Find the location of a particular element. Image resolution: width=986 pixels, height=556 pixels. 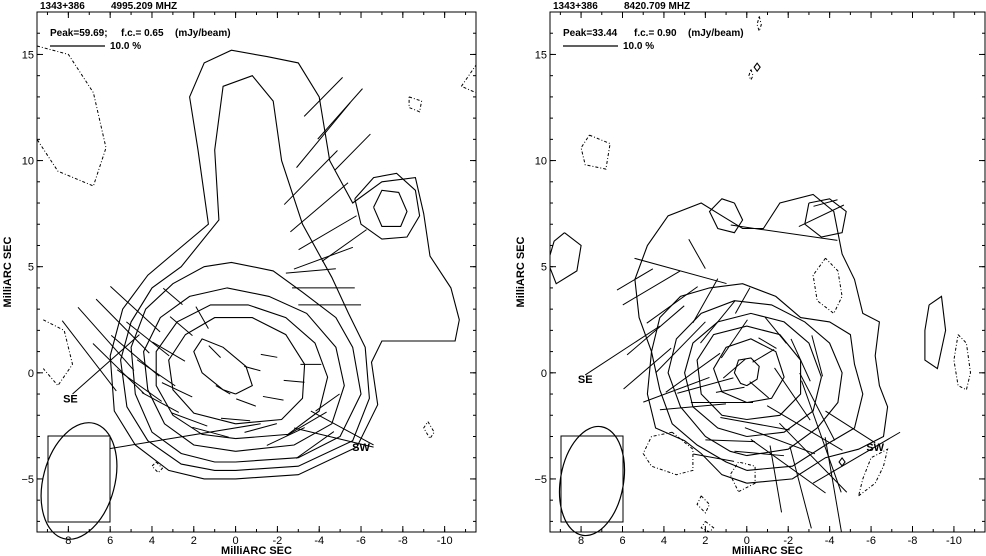

y-tick-label: 0 is located at coordinates (31, 374).